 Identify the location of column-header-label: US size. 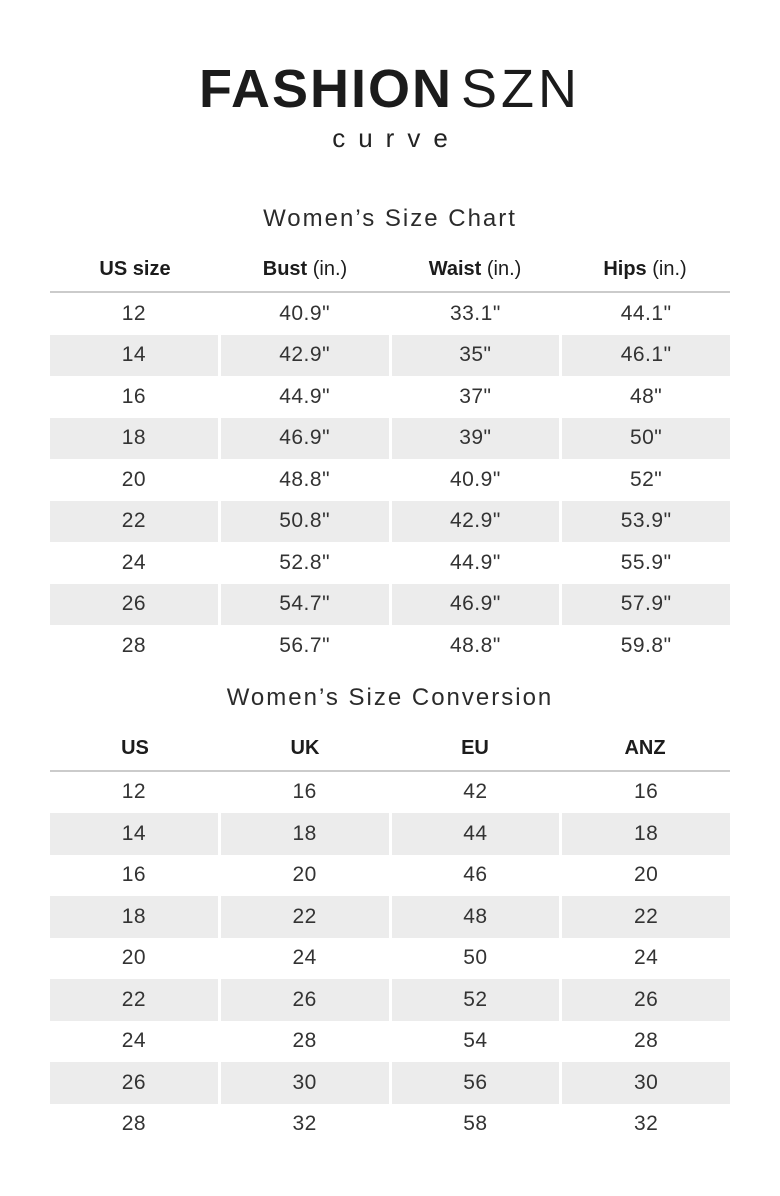
(135, 269).